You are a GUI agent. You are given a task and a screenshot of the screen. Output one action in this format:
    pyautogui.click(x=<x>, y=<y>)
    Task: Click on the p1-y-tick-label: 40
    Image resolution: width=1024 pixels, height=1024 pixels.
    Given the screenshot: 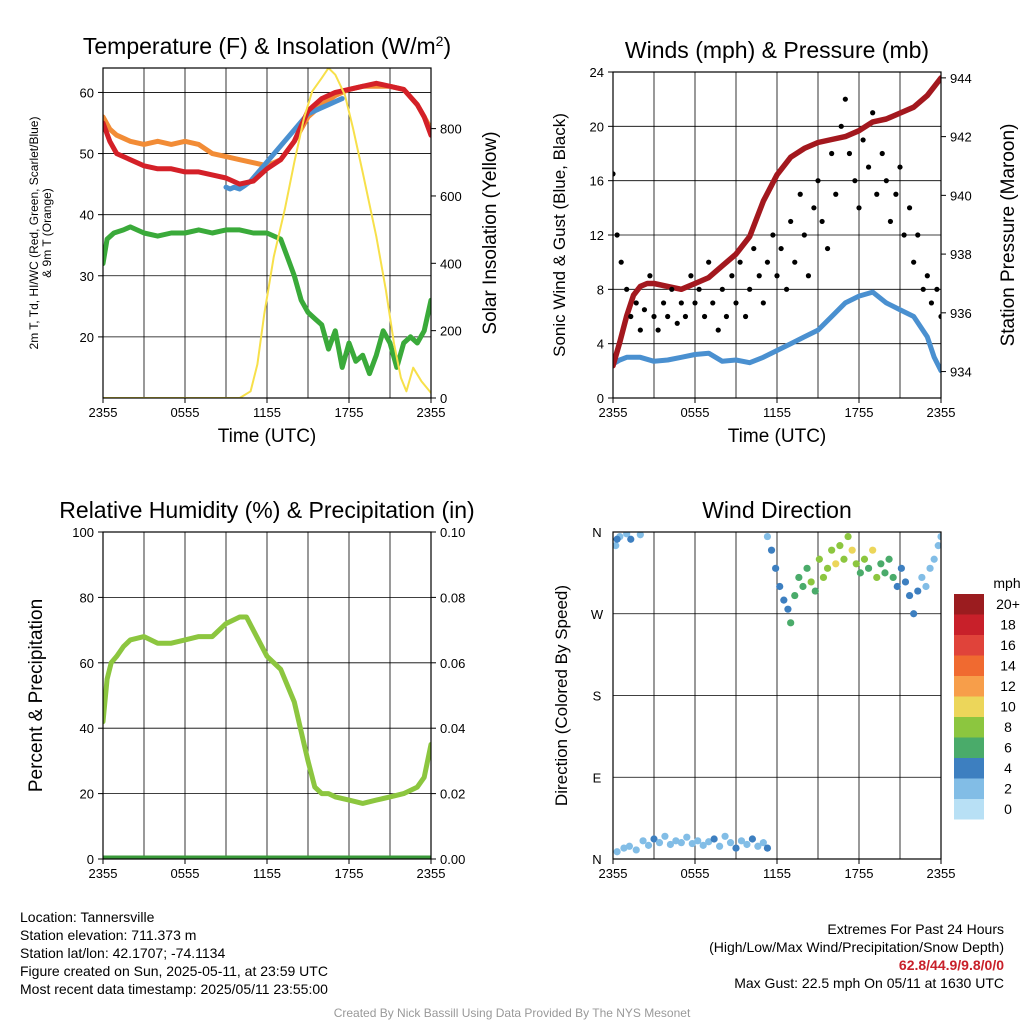 What is the action you would take?
    pyautogui.click(x=87, y=215)
    